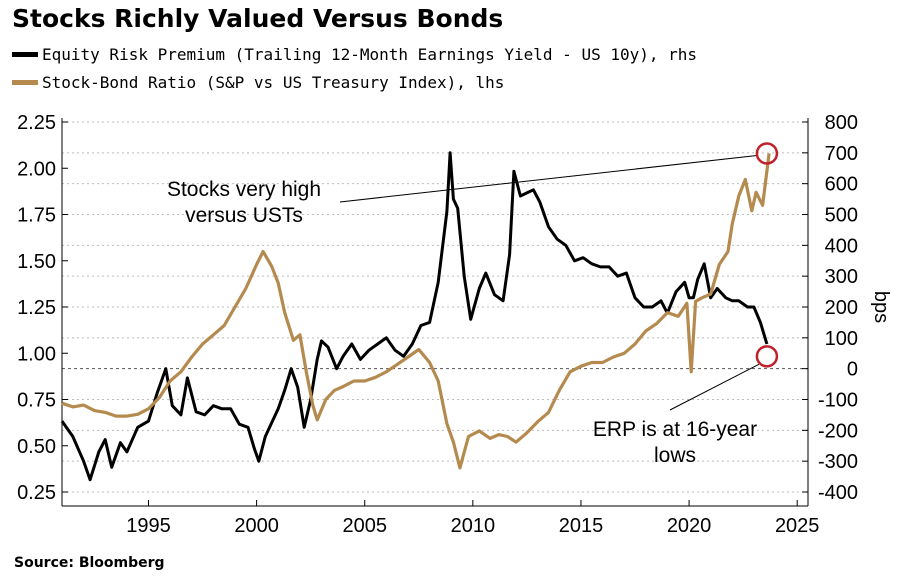 The width and height of the screenshot is (900, 588). Describe the element at coordinates (148, 526) in the screenshot. I see `x-tick-label: 1995` at that location.